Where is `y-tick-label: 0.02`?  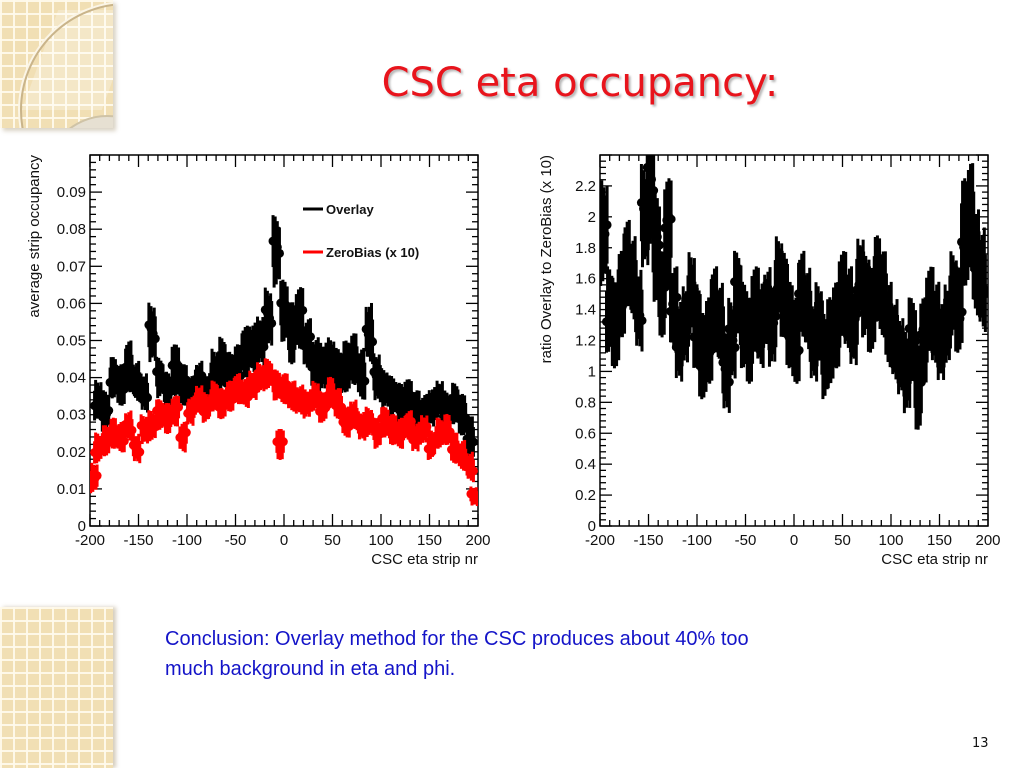 y-tick-label: 0.02 is located at coordinates (71, 452).